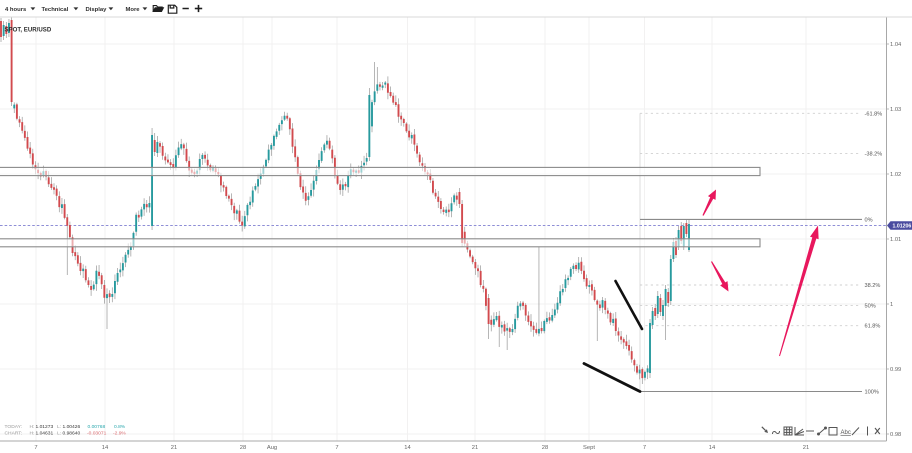 Image resolution: width=912 pixels, height=453 pixels. What do you see at coordinates (874, 114) in the screenshot?
I see `svg-text: -61.8%` at bounding box center [874, 114].